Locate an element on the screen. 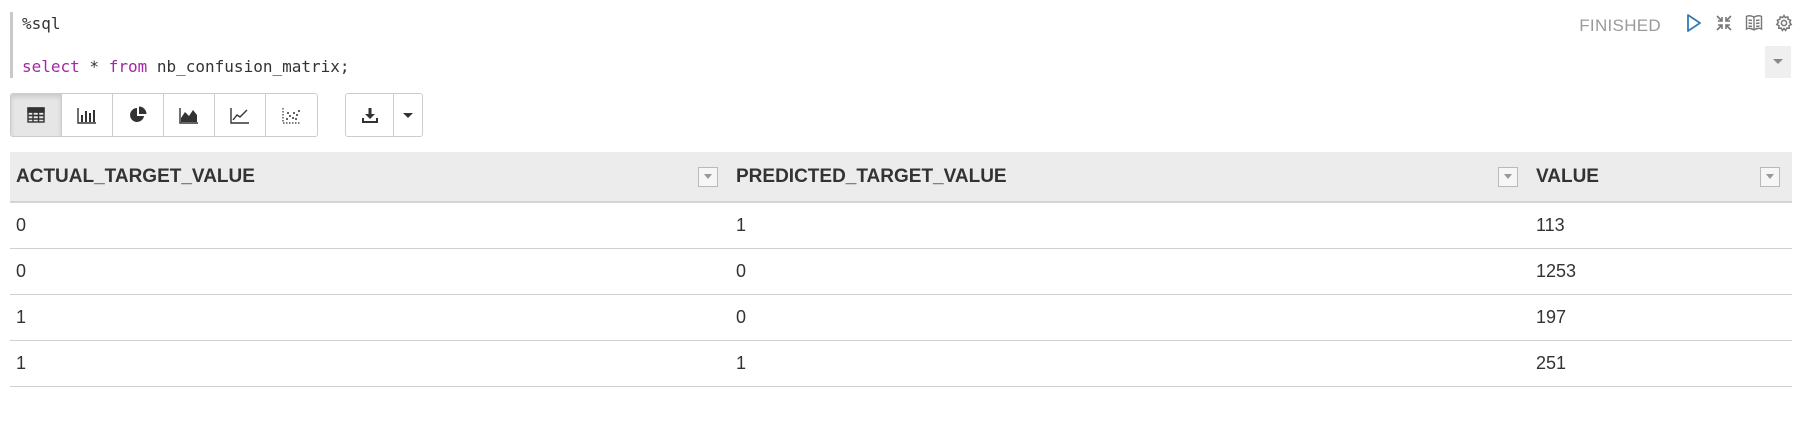 The height and width of the screenshot is (440, 1801). download-options-dropdown is located at coordinates (408, 115).